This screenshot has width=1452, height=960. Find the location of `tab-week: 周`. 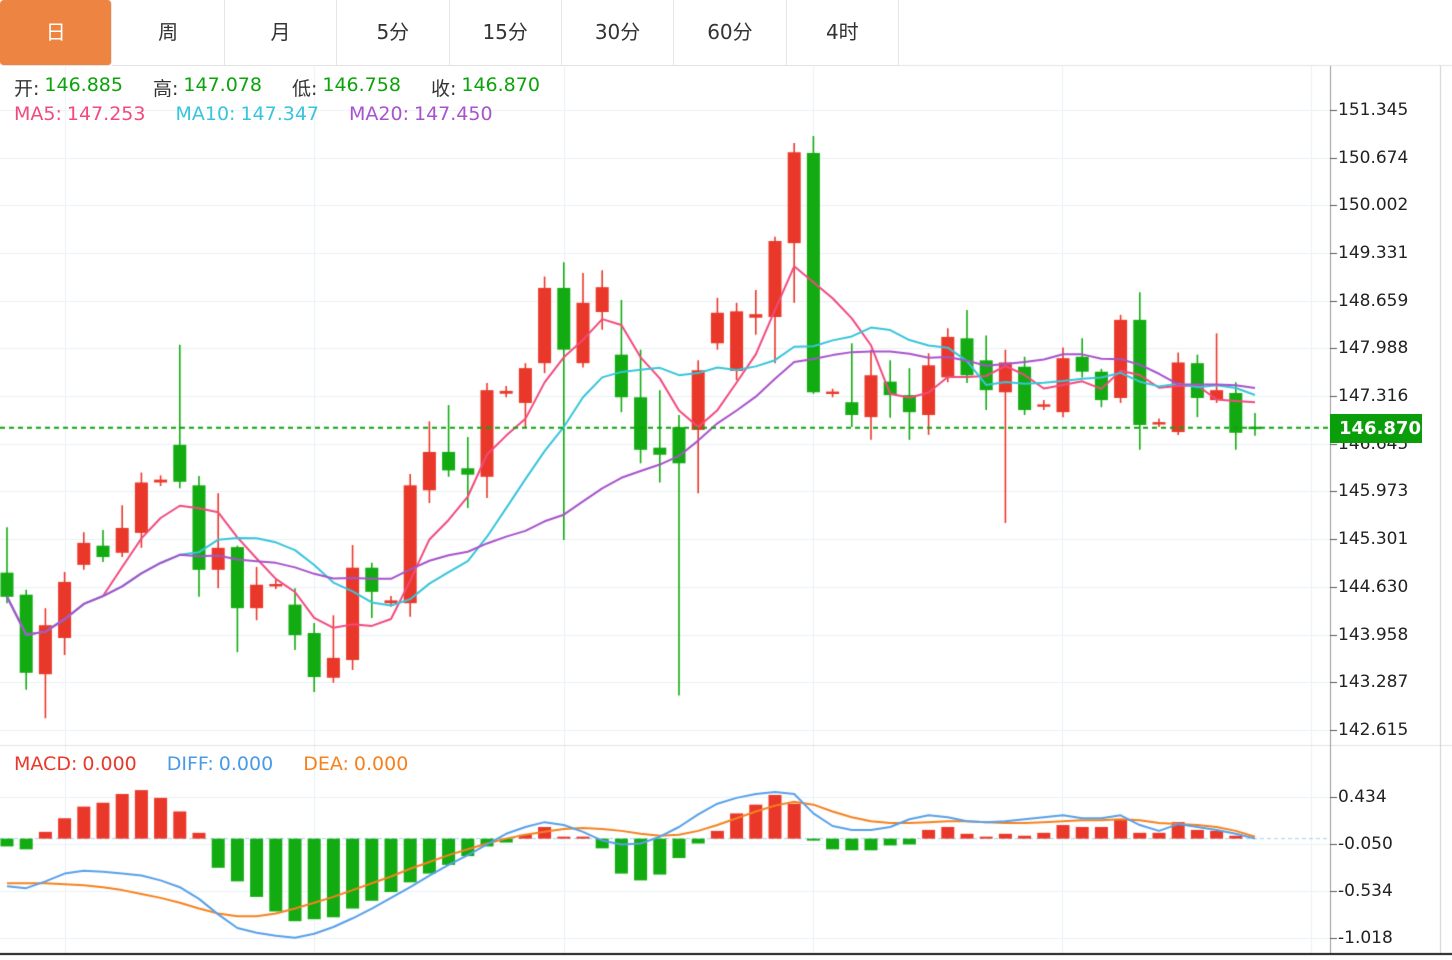

tab-week: 周 is located at coordinates (168, 33).